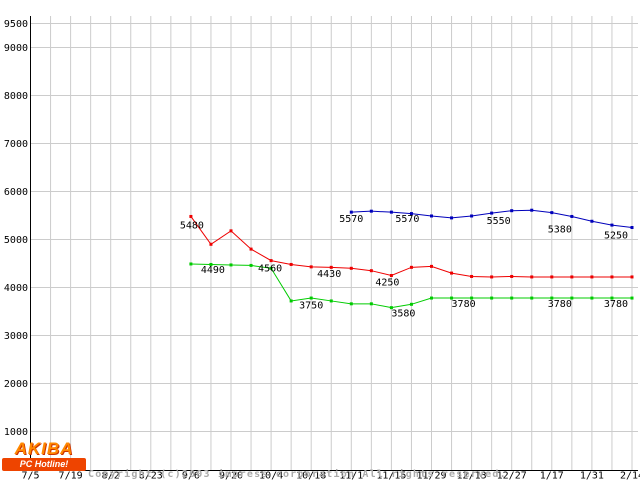 This screenshot has width=640, height=480. Describe the element at coordinates (16, 96) in the screenshot. I see `y-axis-tick-label: 8000` at that location.